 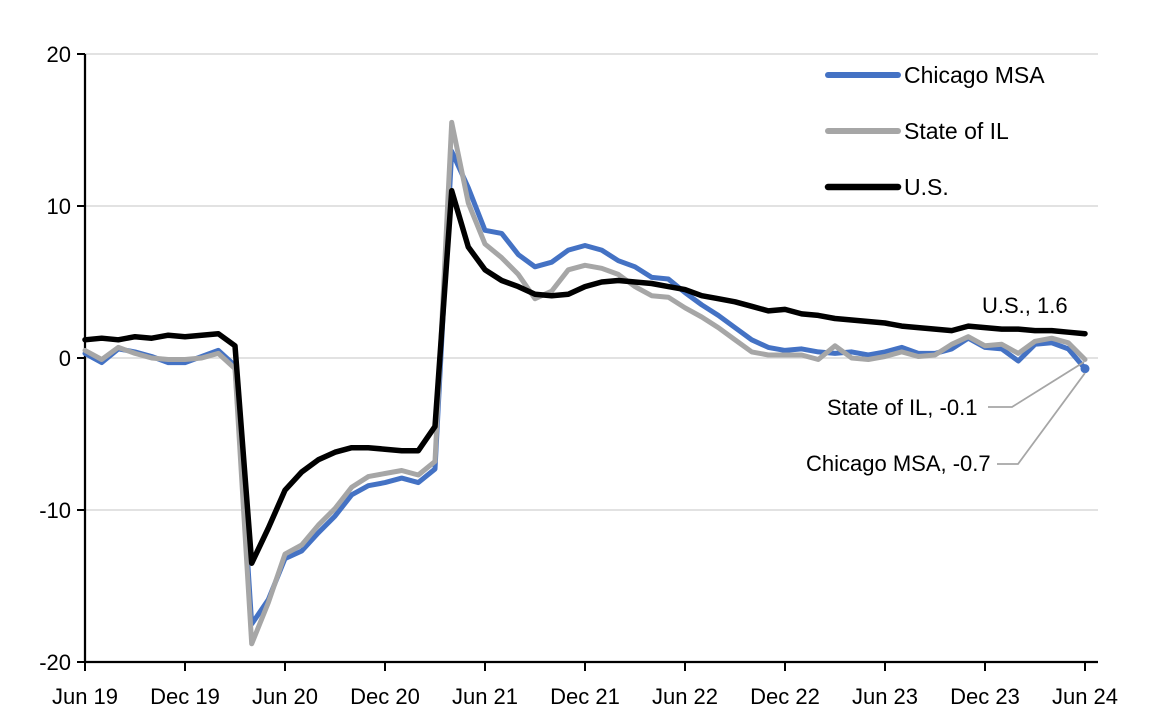 What do you see at coordinates (65, 358) in the screenshot?
I see `y-axis-label: 0` at bounding box center [65, 358].